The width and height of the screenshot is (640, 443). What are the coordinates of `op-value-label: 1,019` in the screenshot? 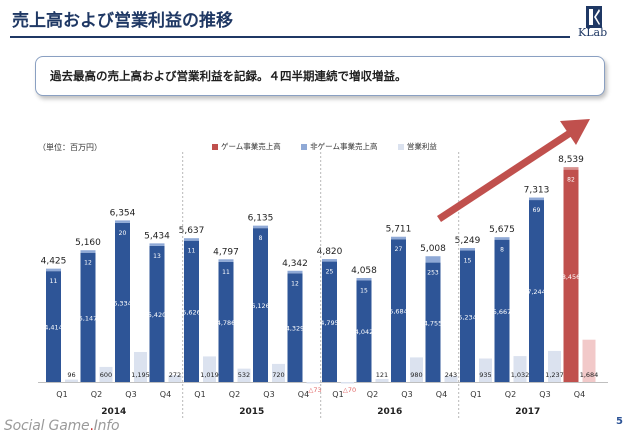 It's located at (209, 375).